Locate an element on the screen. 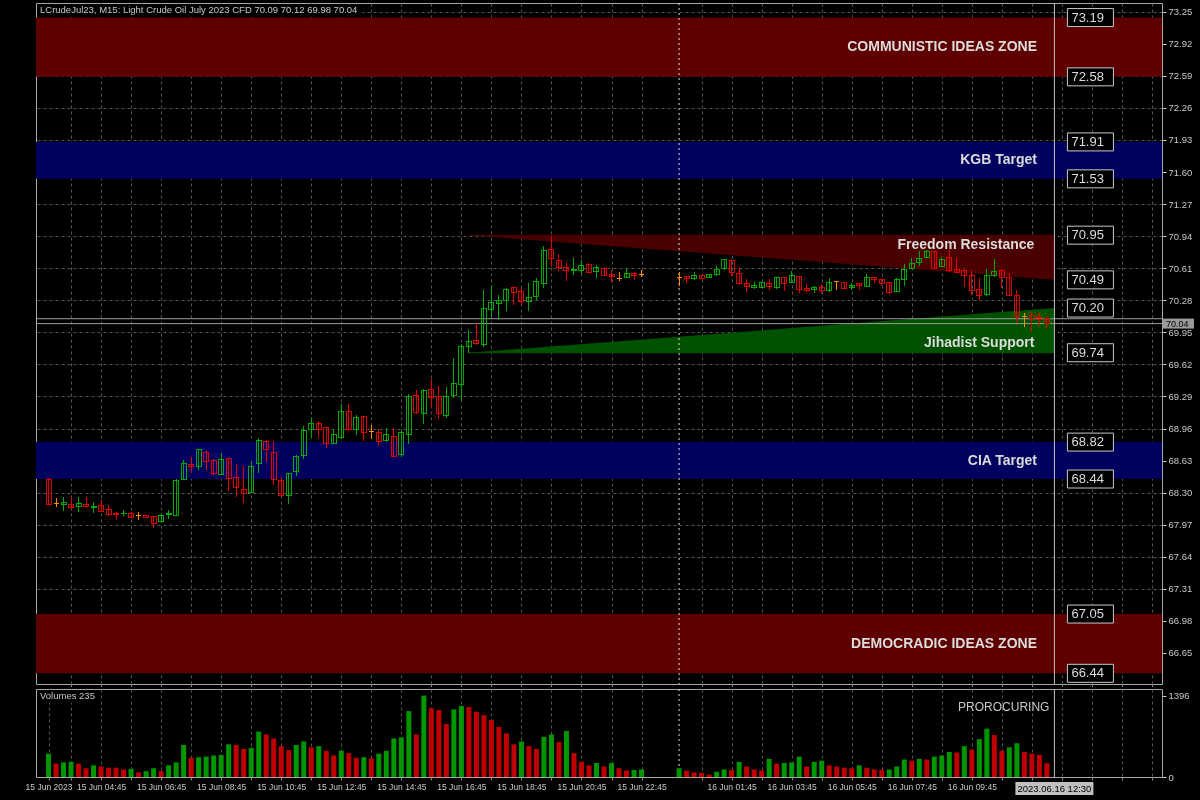  annotation: 68.44 is located at coordinates (1087, 479).